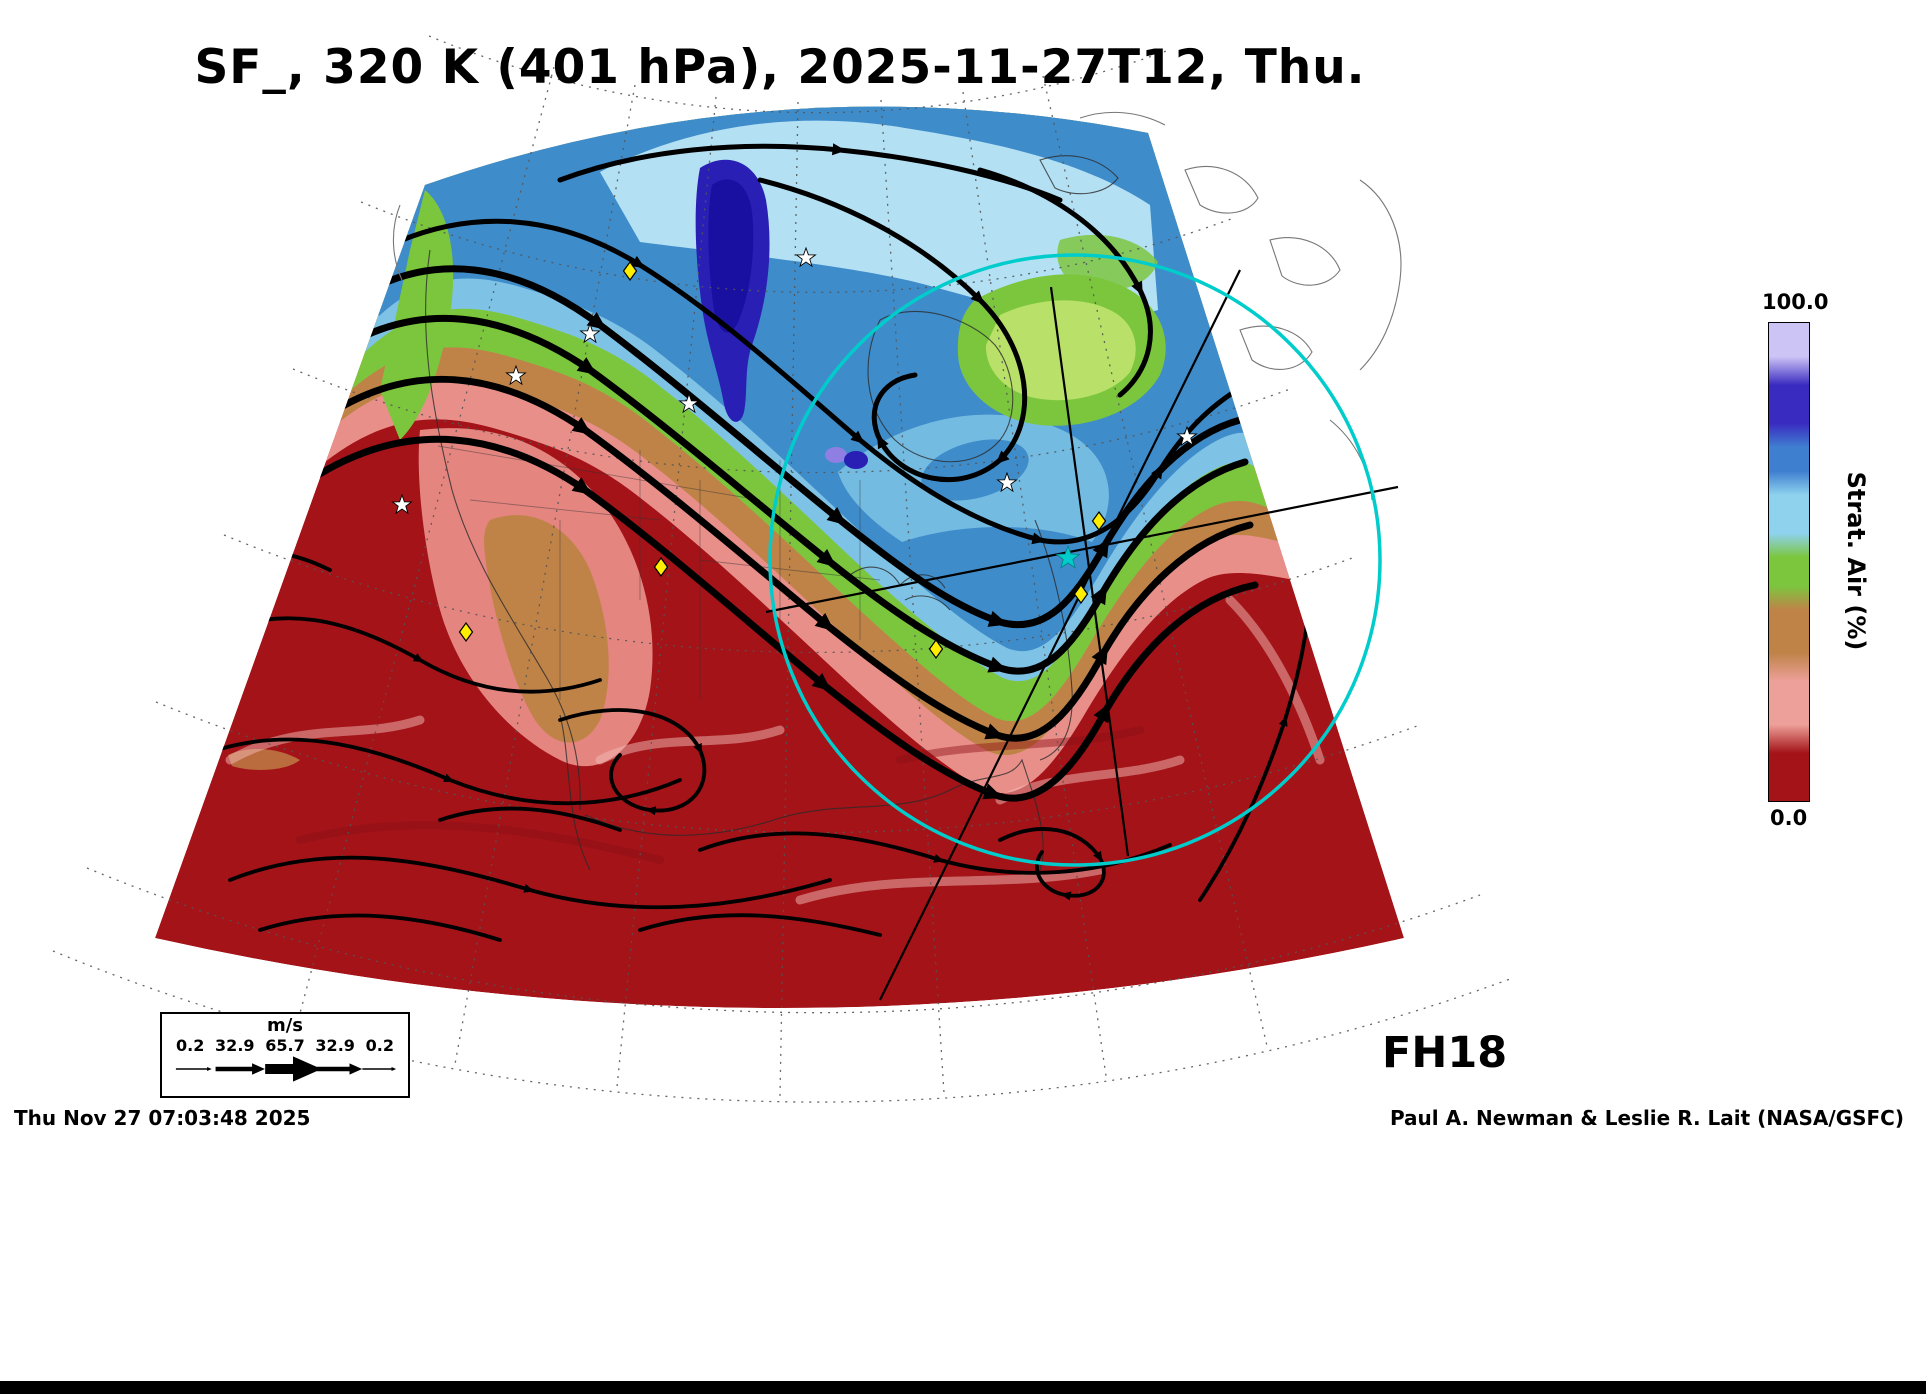 The width and height of the screenshot is (1926, 1394). Describe the element at coordinates (856, 460) in the screenshot. I see `navy-spot` at that location.